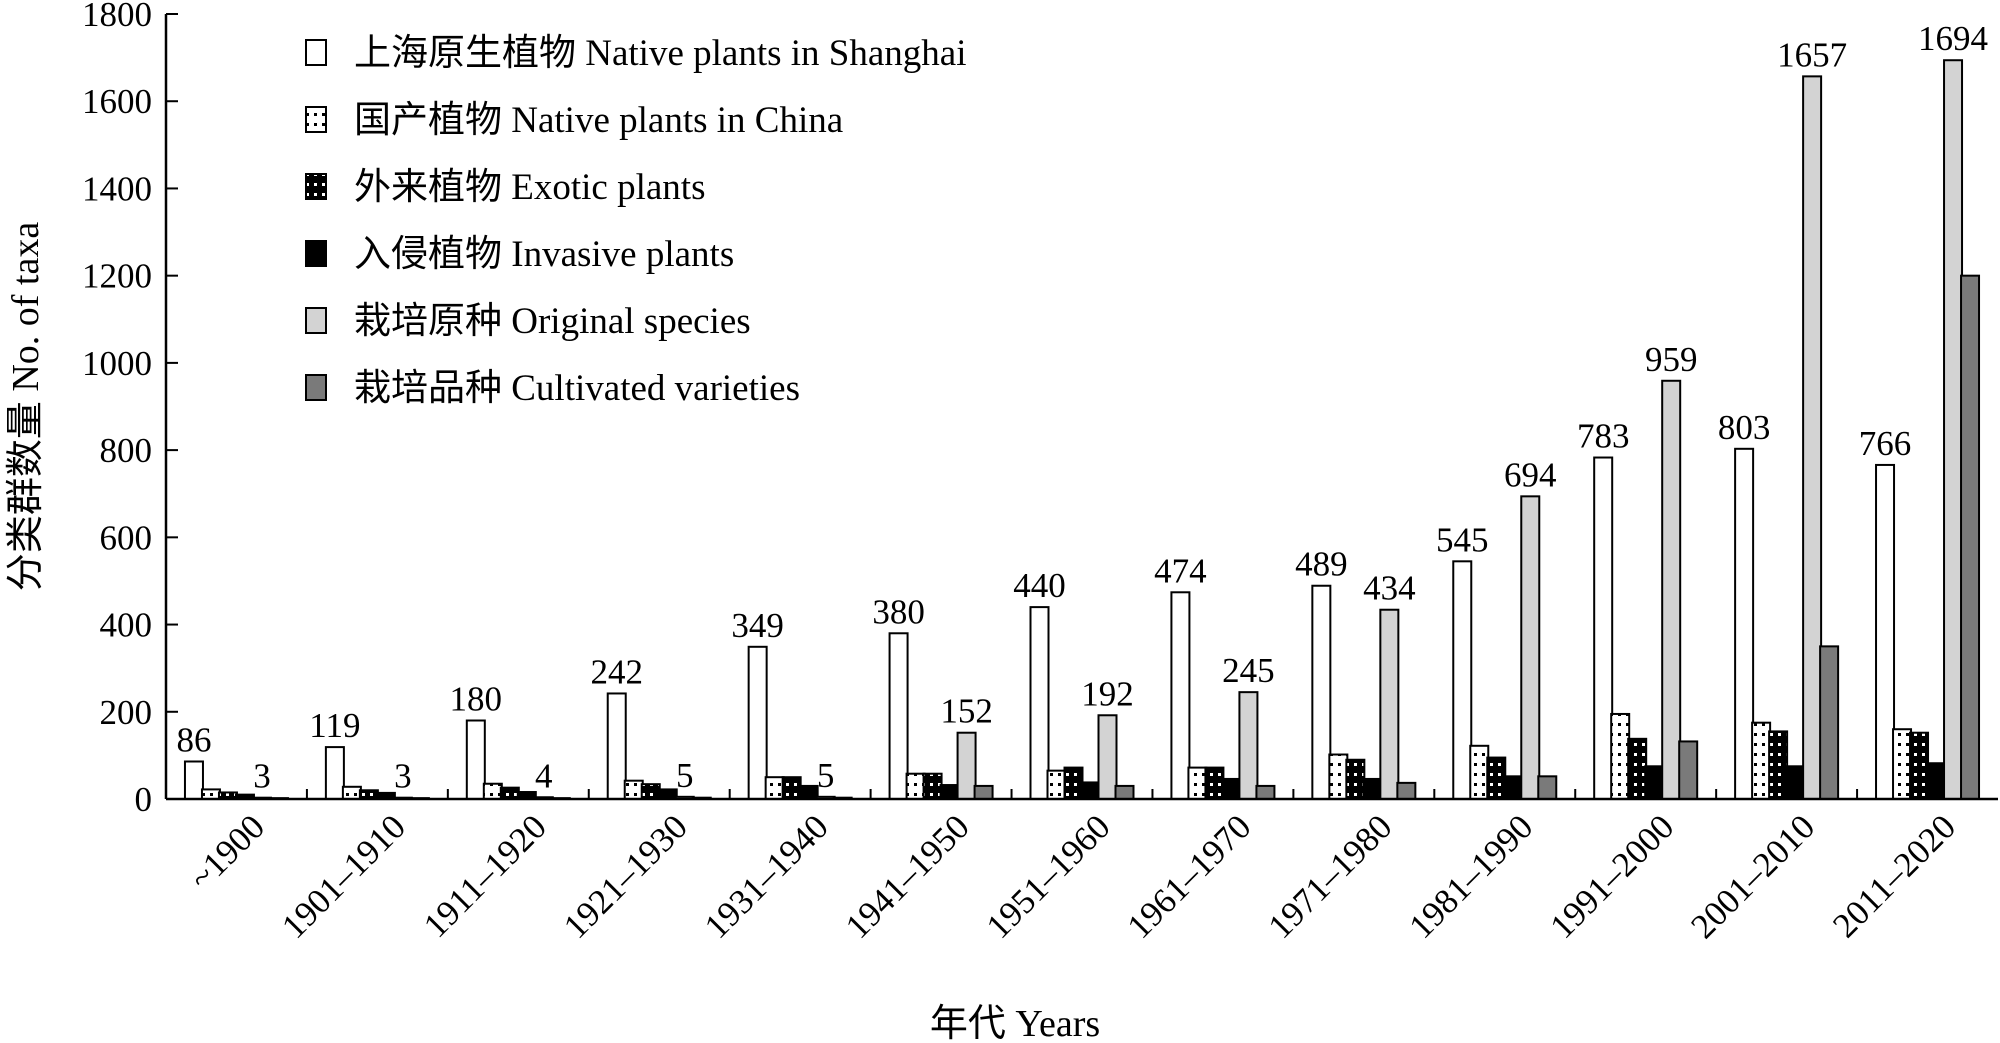  What do you see at coordinates (343, 876) in the screenshot?
I see `x-tick-label: 1901–1910` at bounding box center [343, 876].